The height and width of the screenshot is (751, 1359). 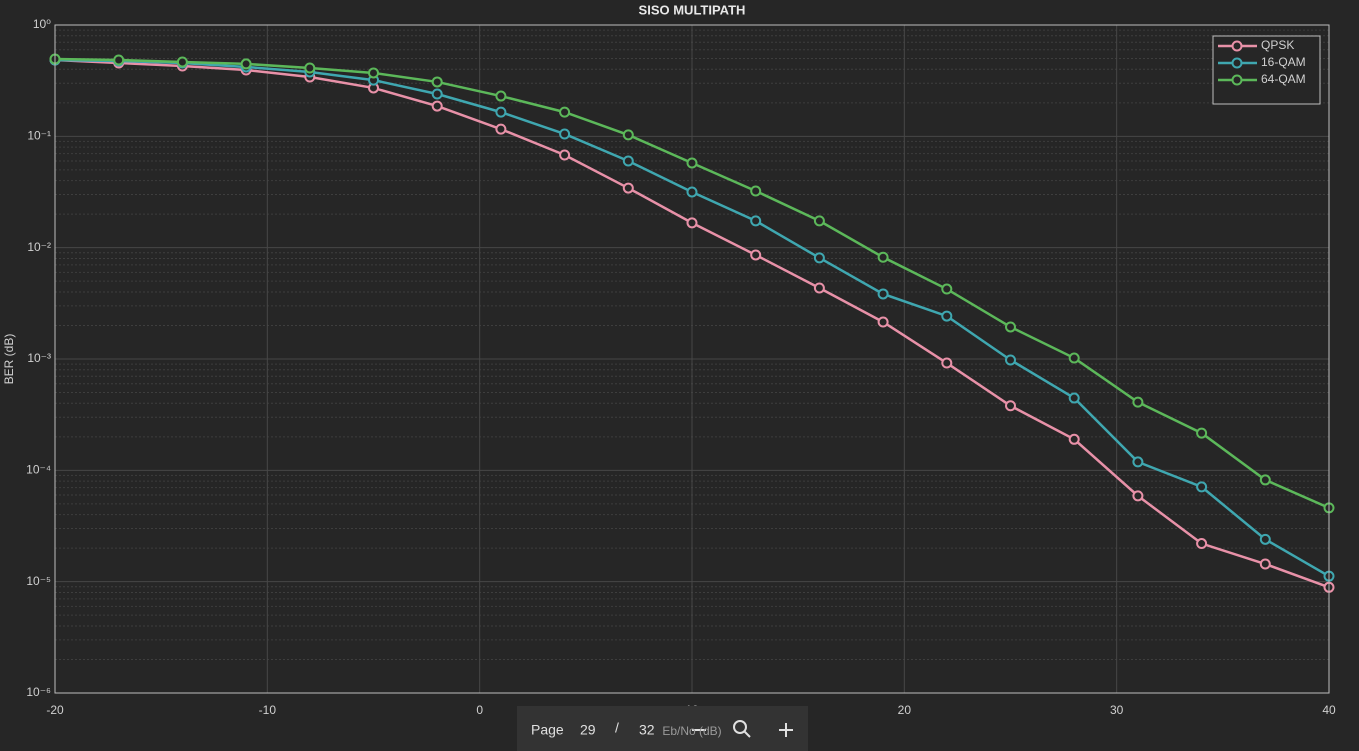 I want to click on page-input: 29, so click(x=588, y=730).